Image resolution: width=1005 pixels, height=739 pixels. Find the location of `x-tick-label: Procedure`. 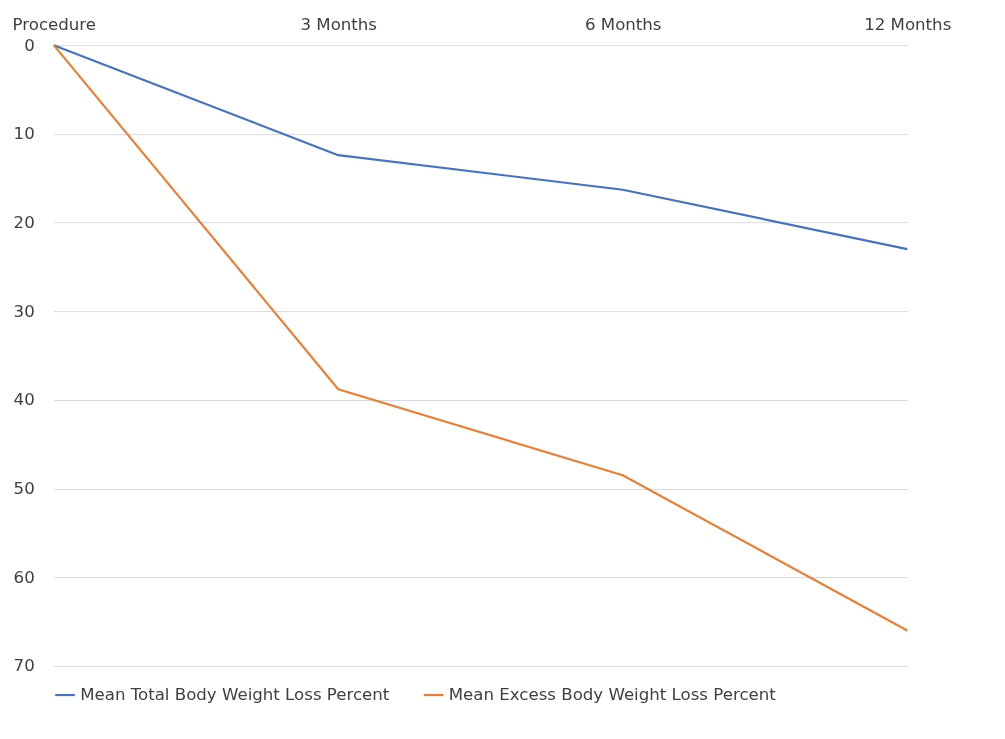

x-tick-label: Procedure is located at coordinates (54, 25).